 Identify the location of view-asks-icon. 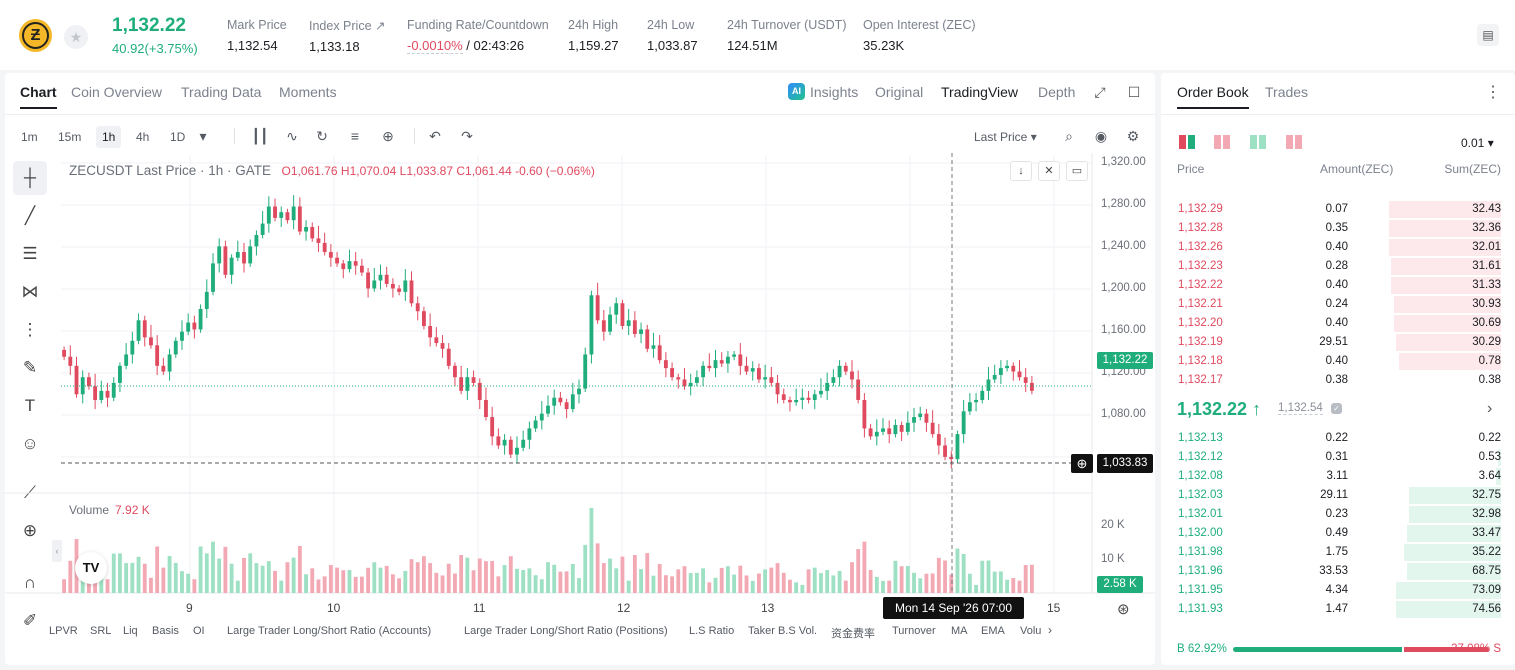
(1222, 142).